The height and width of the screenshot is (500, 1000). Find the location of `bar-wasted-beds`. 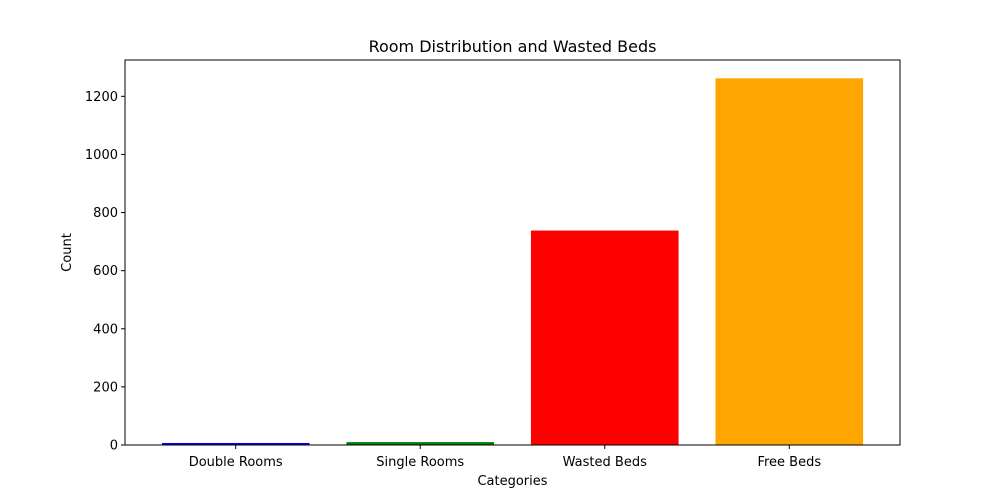

bar-wasted-beds is located at coordinates (604, 337).